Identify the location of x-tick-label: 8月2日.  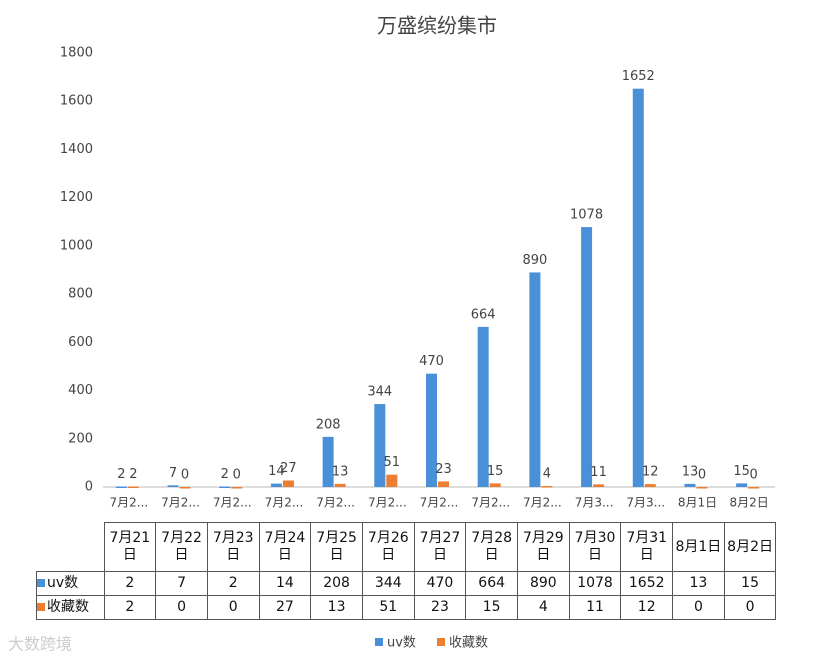
(749, 503).